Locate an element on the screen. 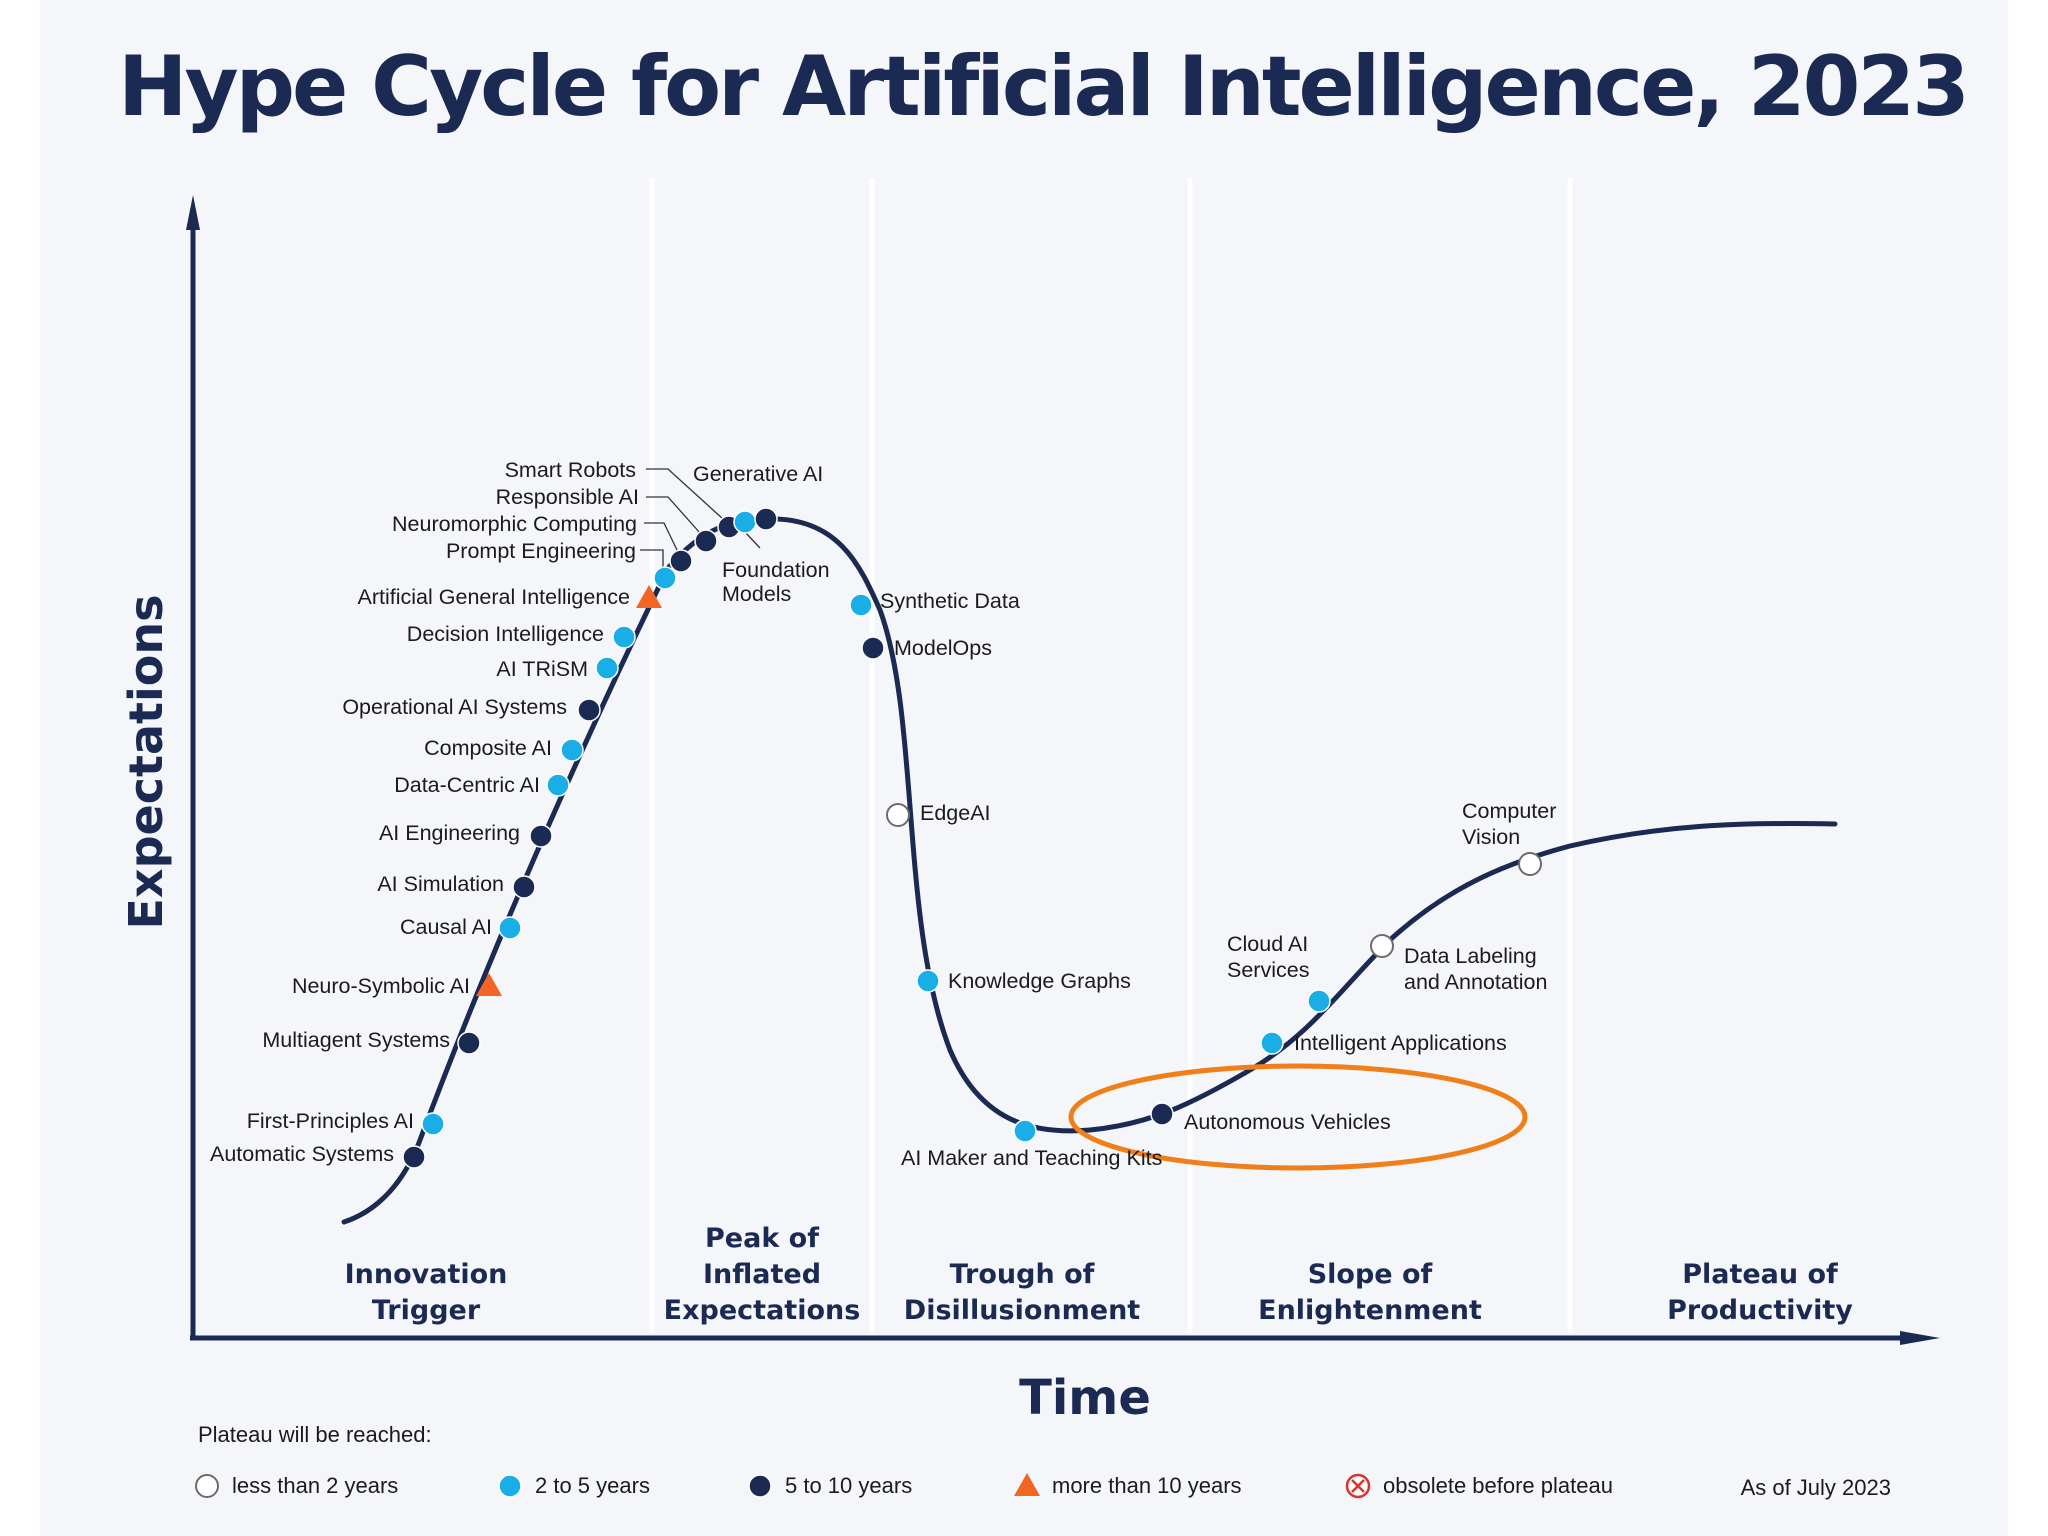  technology-label: AI Maker and Teaching Kits is located at coordinates (1031, 1158).